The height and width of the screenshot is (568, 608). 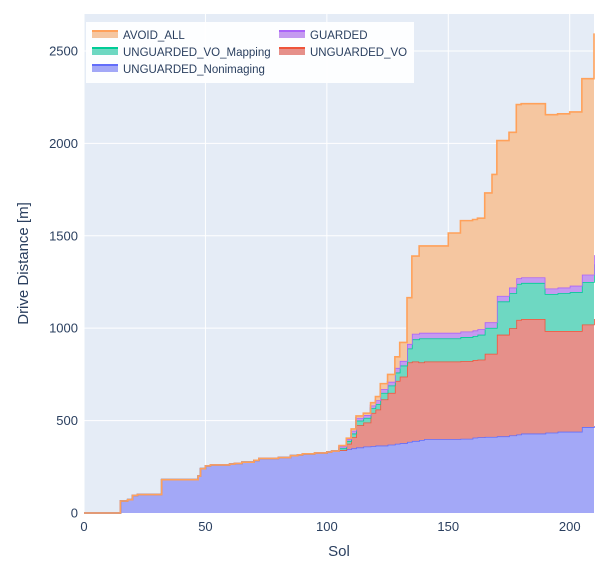 I want to click on x-tick-label: 200, so click(x=570, y=526).